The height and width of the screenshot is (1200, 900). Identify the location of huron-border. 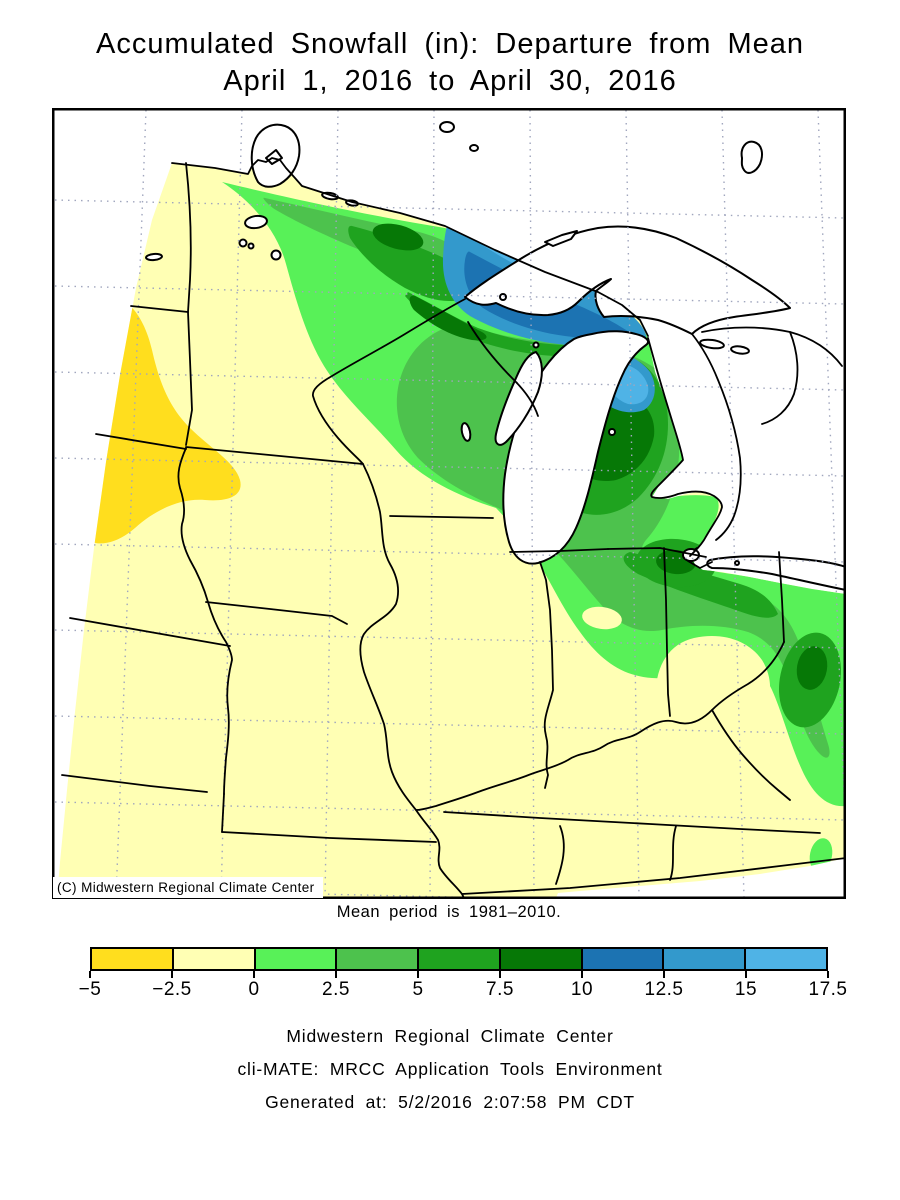
(716, 437).